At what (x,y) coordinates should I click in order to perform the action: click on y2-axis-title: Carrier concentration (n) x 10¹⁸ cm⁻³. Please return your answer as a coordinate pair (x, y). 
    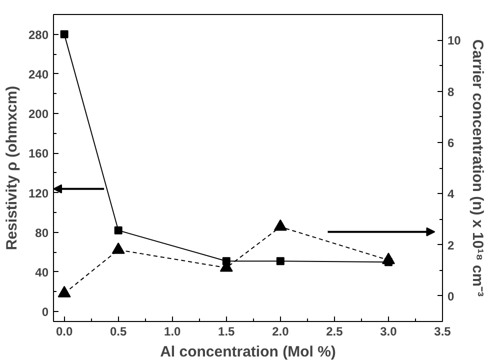
    Looking at the image, I should click on (477, 168).